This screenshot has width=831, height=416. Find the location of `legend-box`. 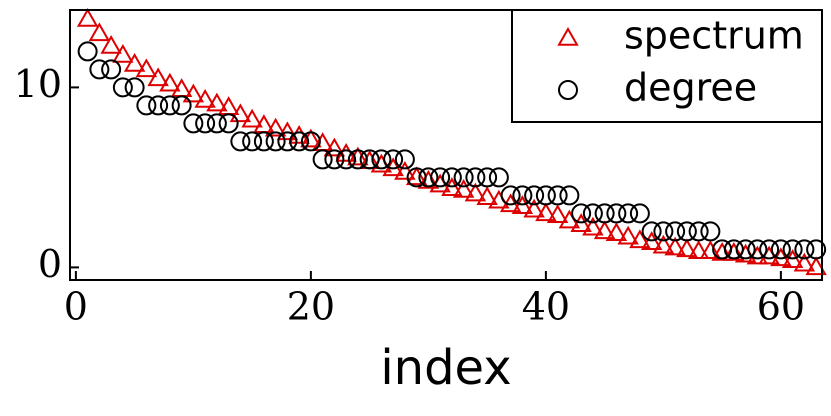

legend-box is located at coordinates (667, 66).